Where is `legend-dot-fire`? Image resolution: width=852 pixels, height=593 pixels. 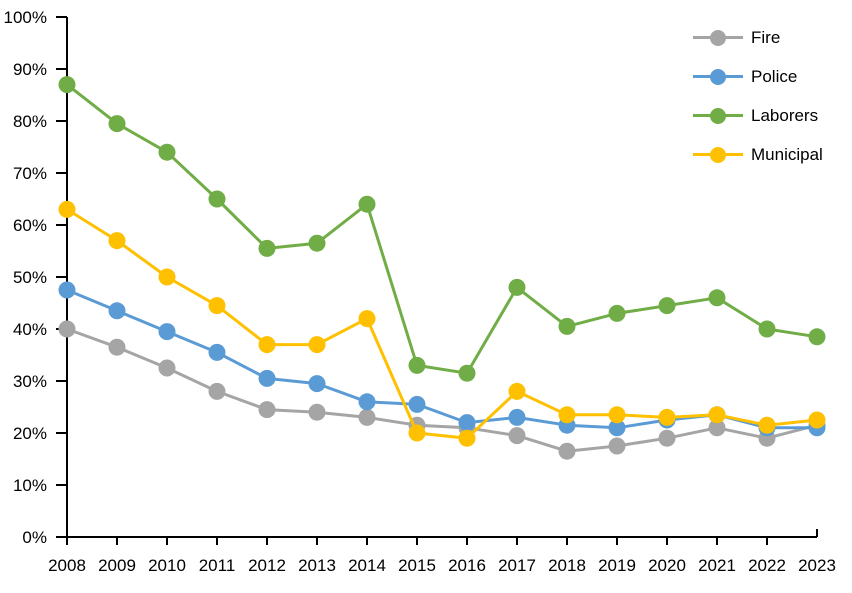
legend-dot-fire is located at coordinates (718, 37).